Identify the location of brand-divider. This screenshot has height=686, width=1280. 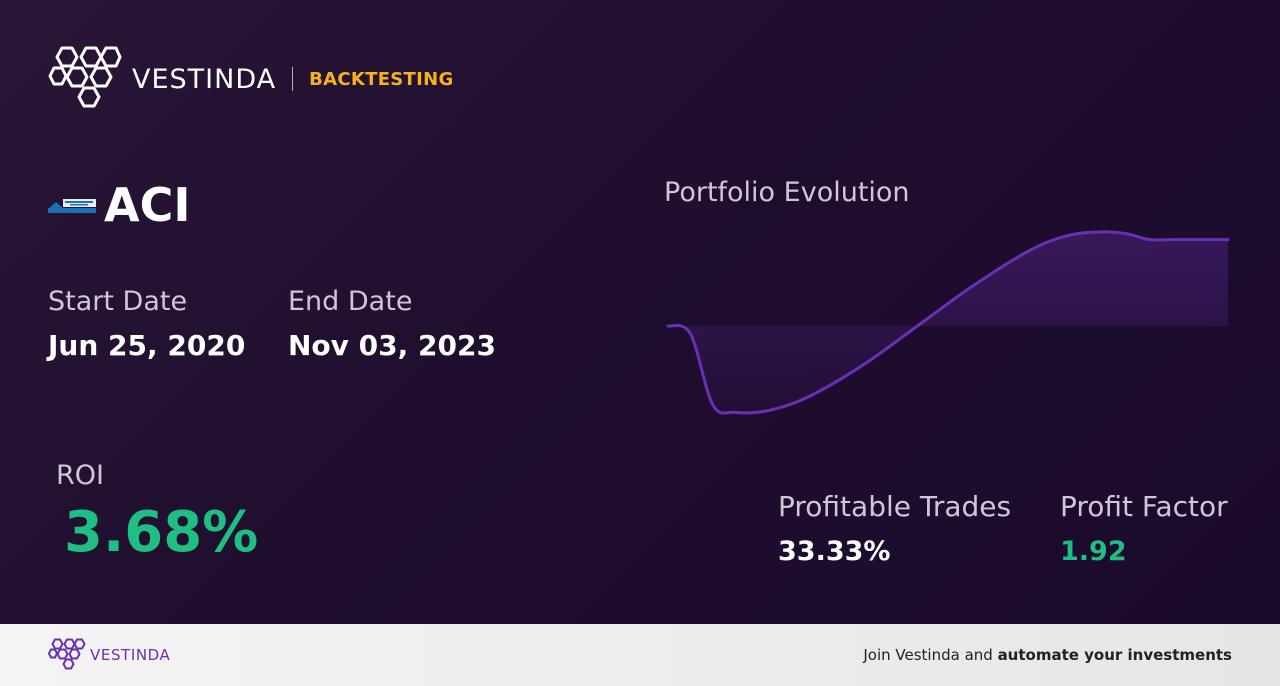
(293, 79).